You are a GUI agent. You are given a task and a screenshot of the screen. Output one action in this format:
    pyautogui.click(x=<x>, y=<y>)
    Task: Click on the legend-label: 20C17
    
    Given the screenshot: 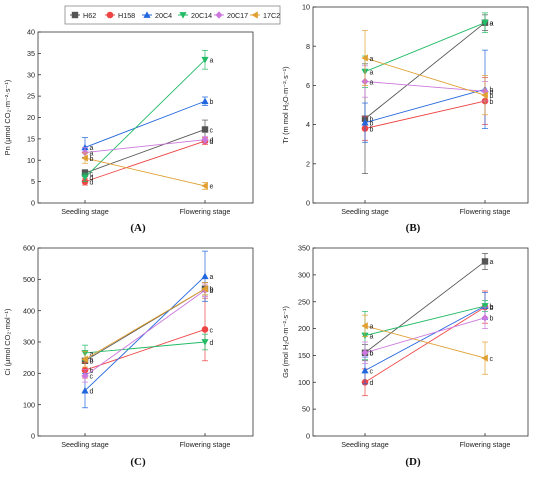 What is the action you would take?
    pyautogui.click(x=237, y=15)
    